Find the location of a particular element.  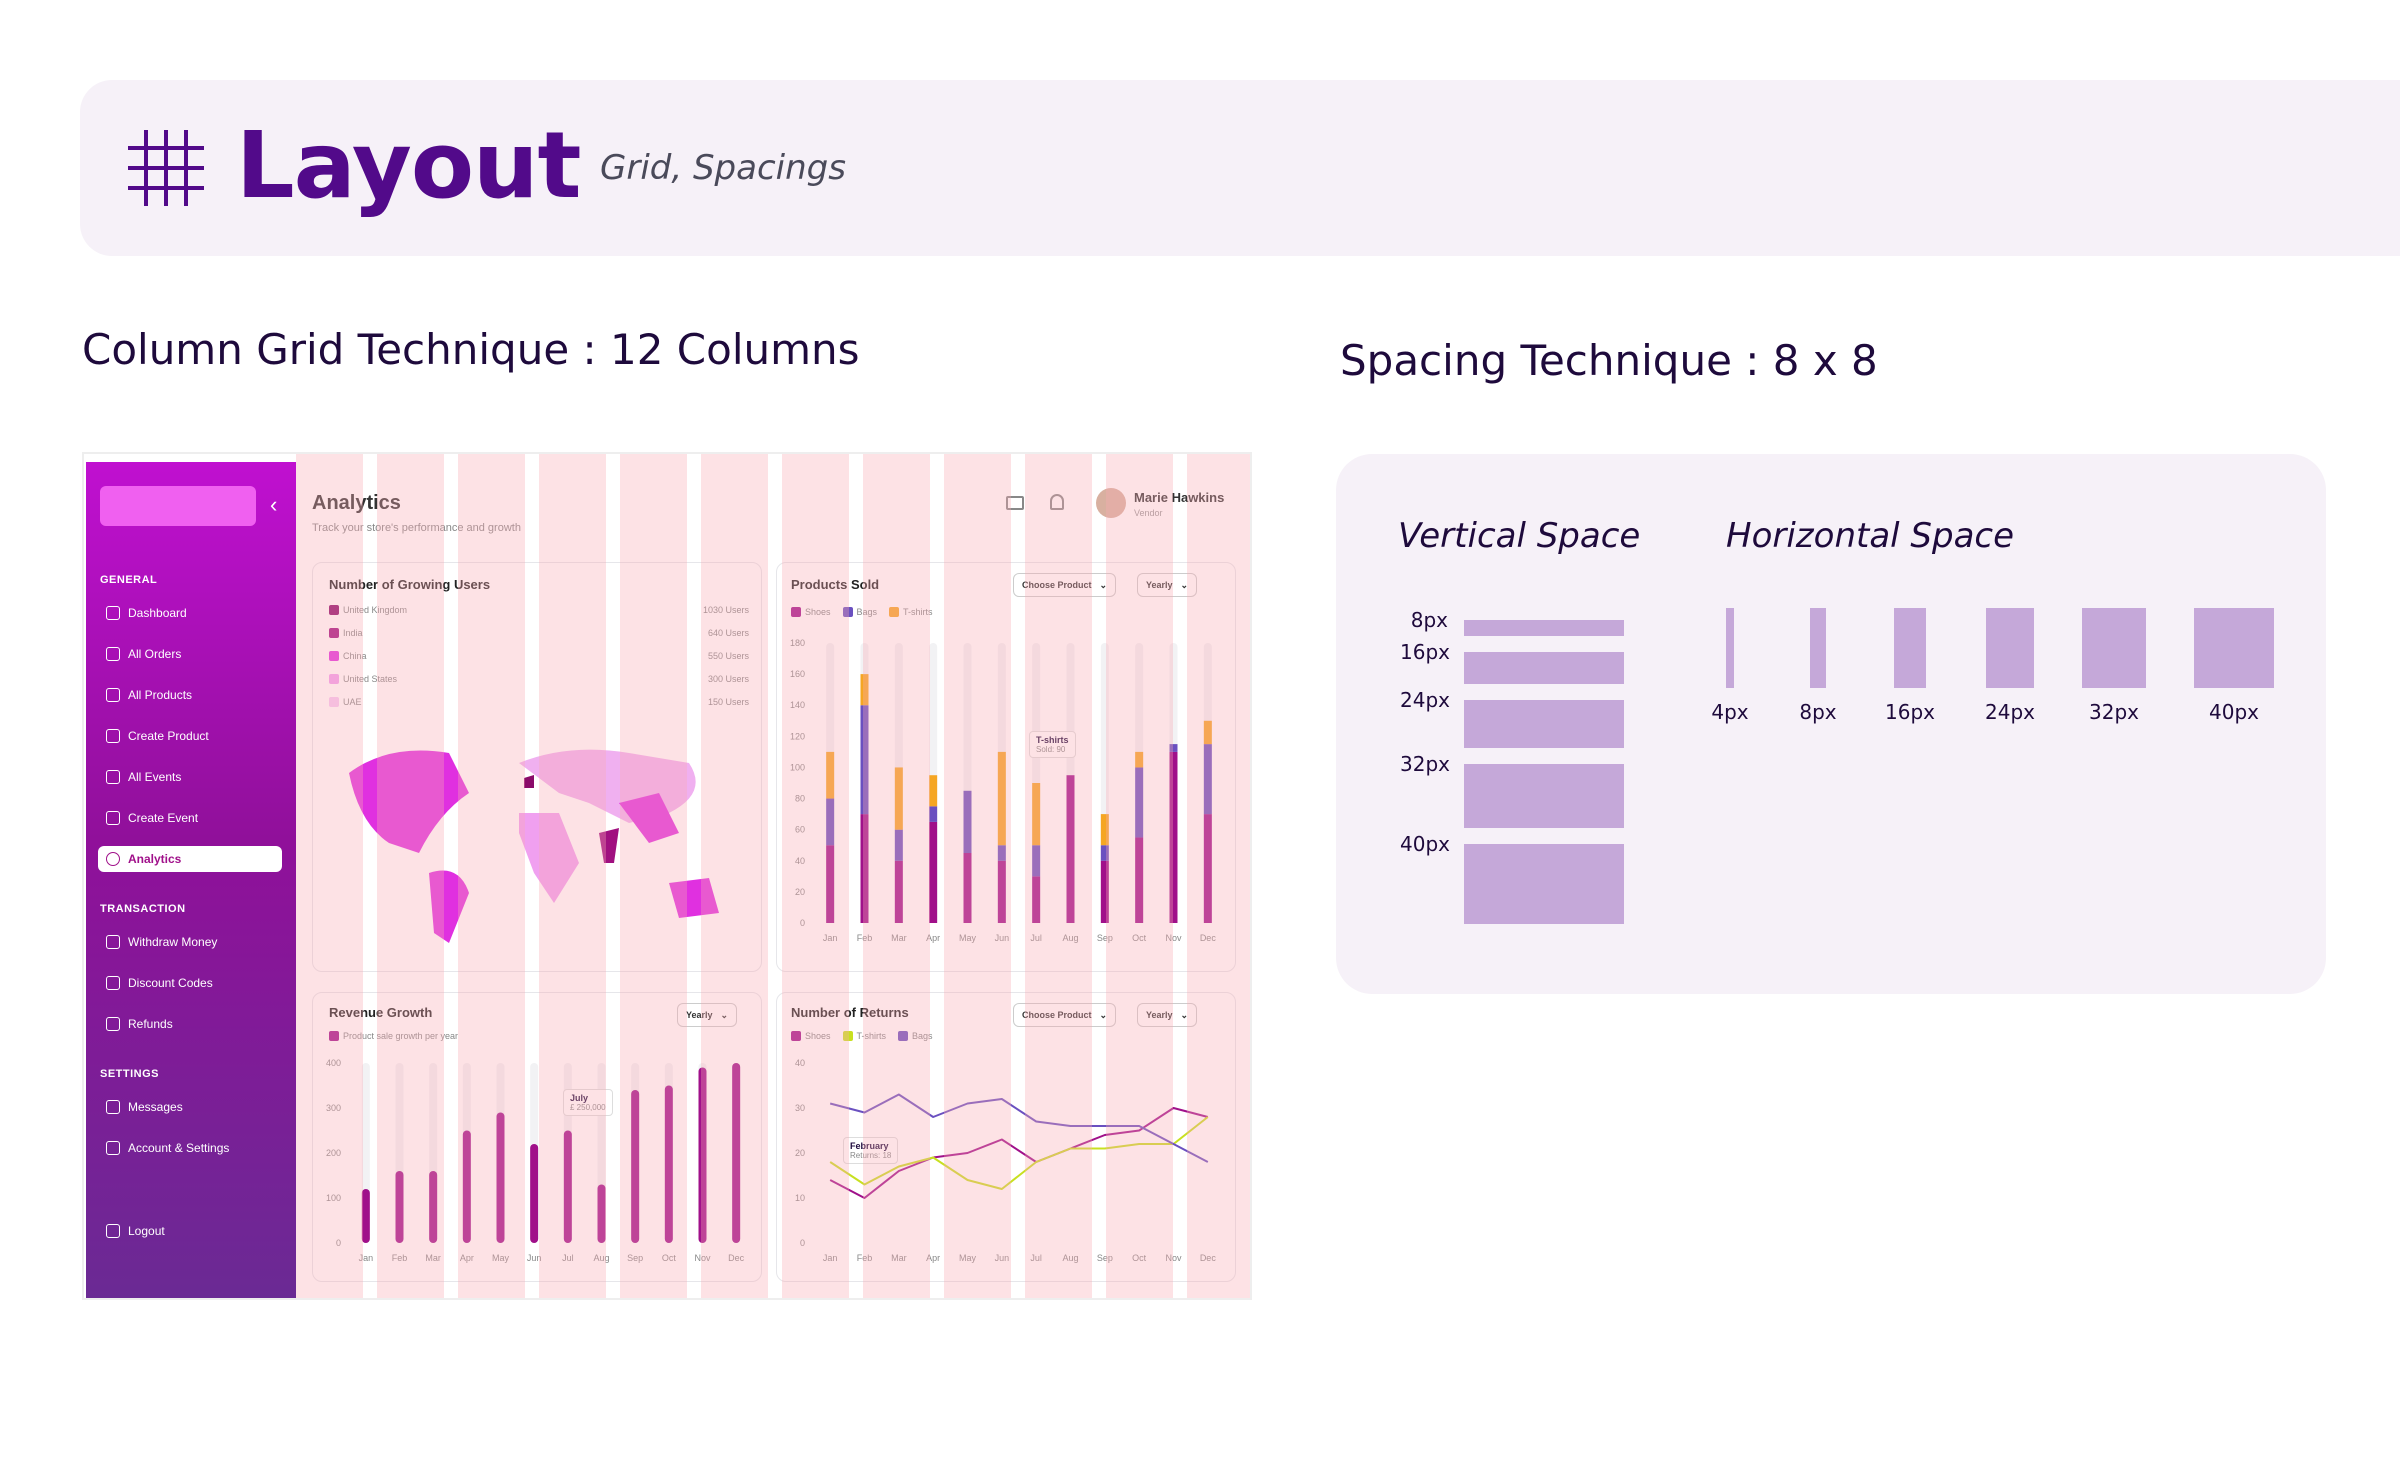

sidebar-item-dashboard: Dashboard is located at coordinates (190, 613).